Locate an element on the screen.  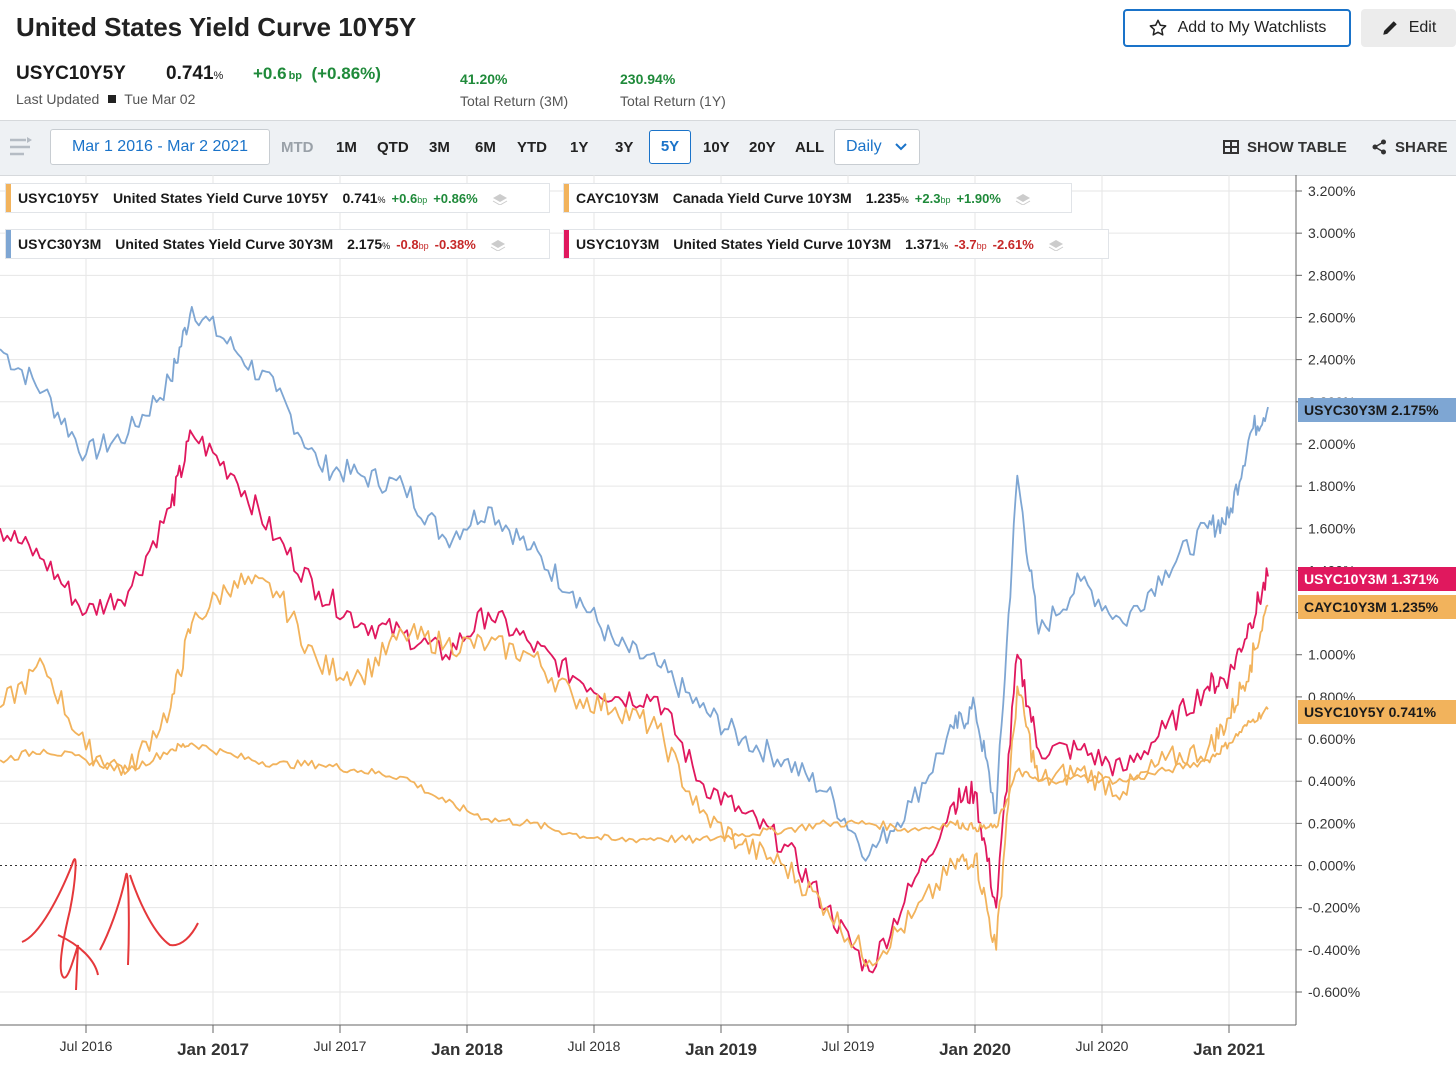
edit-button: Edit is located at coordinates (1408, 28).